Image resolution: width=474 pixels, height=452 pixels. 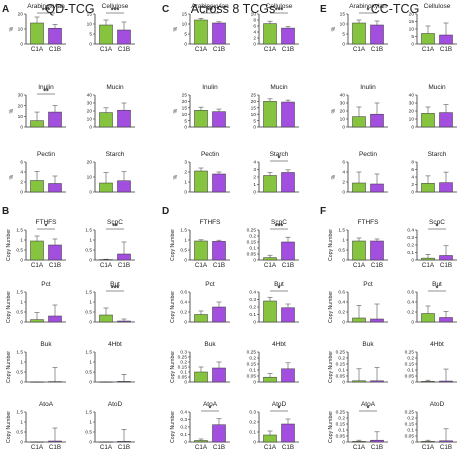 I want to click on subplot-g2-fthfs: FTHFS 0 0.5 1 1.5 Copy Number C1A C1B, so click(x=200, y=244).